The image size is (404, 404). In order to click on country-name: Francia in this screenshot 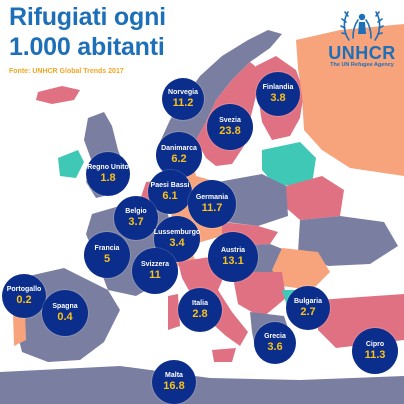, I will do `click(107, 248)`.